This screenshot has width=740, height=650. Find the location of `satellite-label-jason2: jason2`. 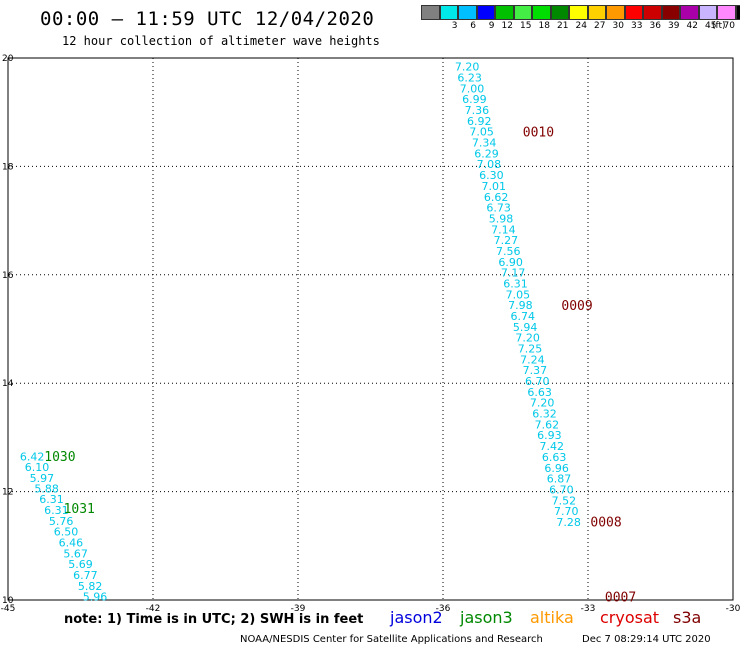

satellite-label-jason2: jason2 is located at coordinates (416, 617).